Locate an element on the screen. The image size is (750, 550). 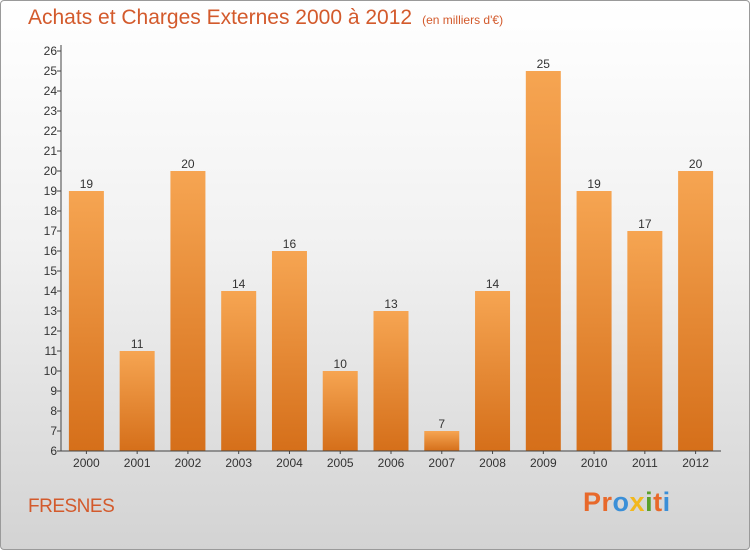
data-label-2001: 11 is located at coordinates (137, 344).